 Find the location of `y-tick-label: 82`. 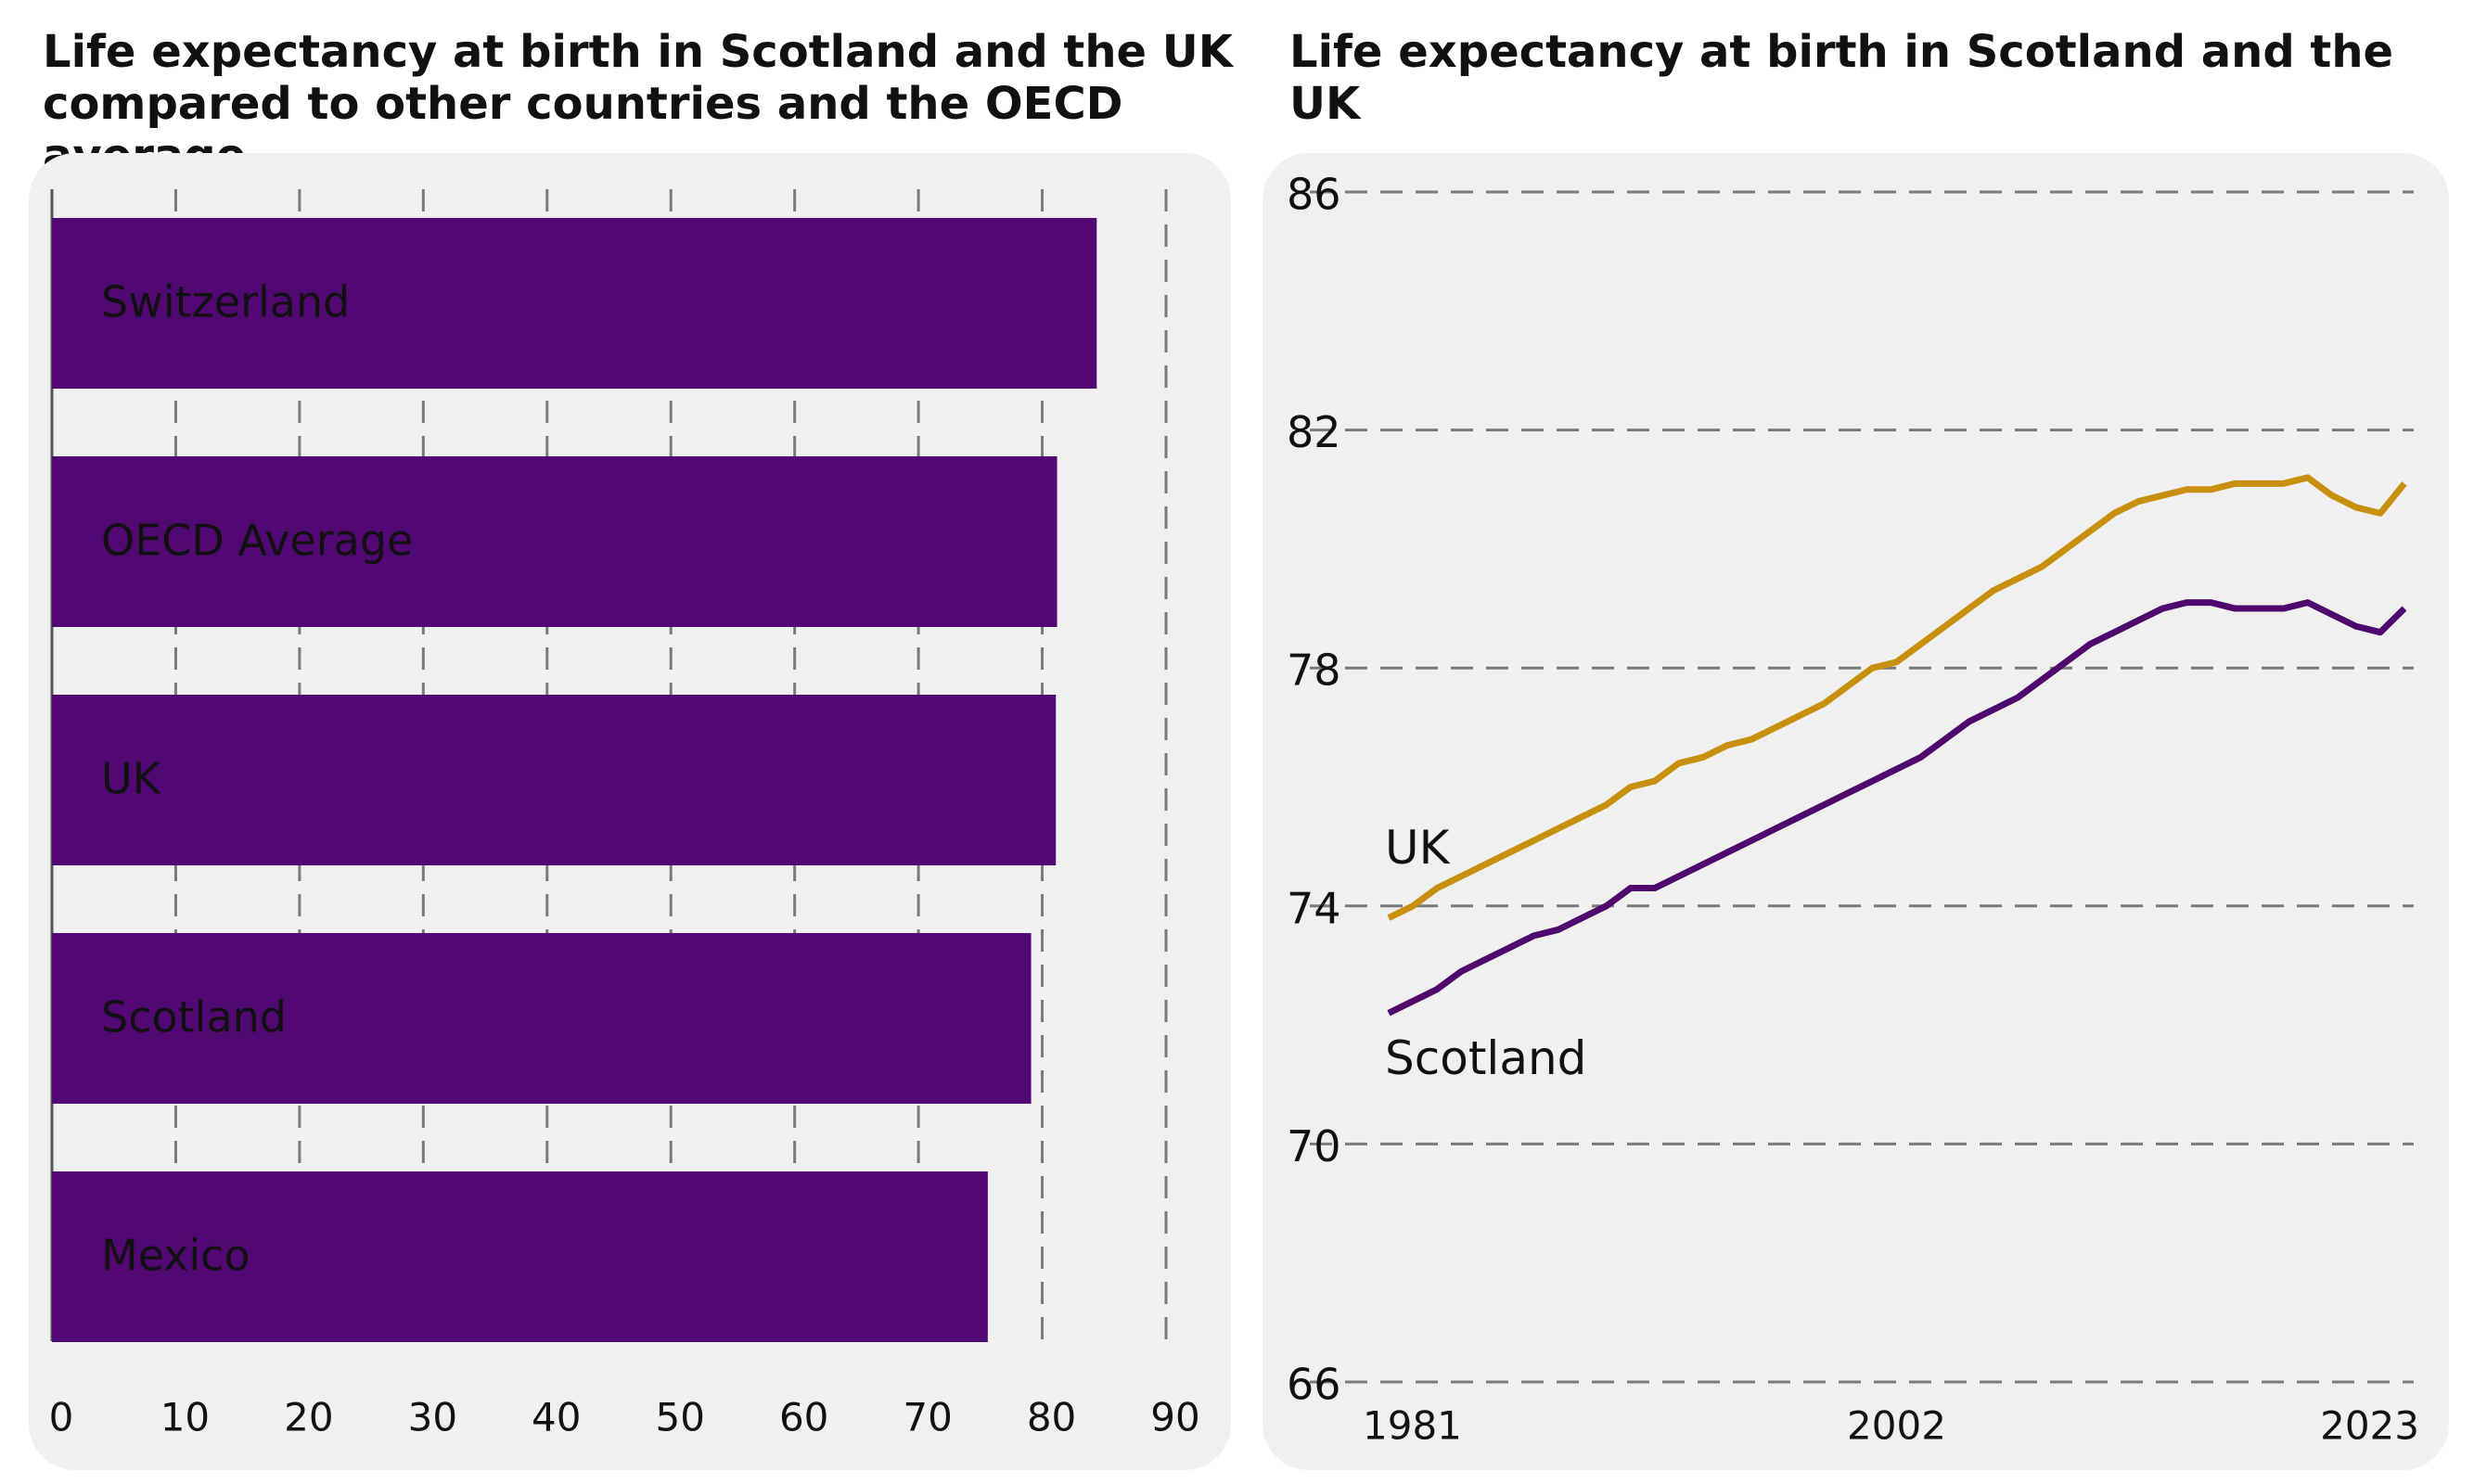

y-tick-label: 82 is located at coordinates (1314, 432).